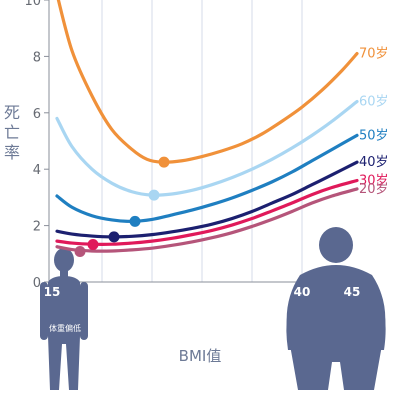 Image resolution: width=400 pixels, height=400 pixels. Describe the element at coordinates (12, 112) in the screenshot. I see `y-axis-label-char: 死` at that location.